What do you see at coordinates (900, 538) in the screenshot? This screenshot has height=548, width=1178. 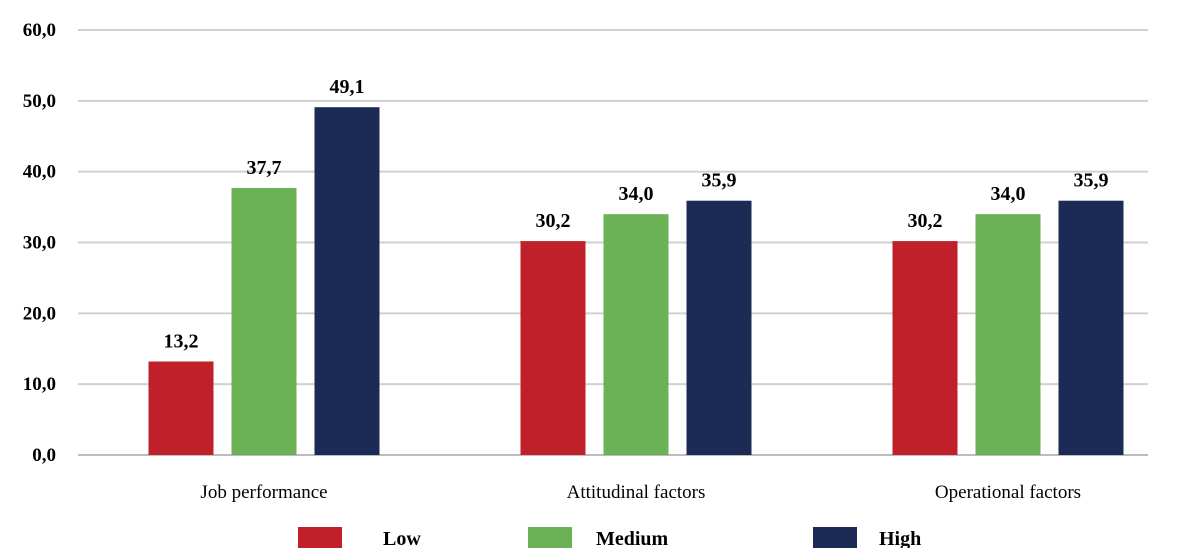 I see `legend-label-high: High` at bounding box center [900, 538].